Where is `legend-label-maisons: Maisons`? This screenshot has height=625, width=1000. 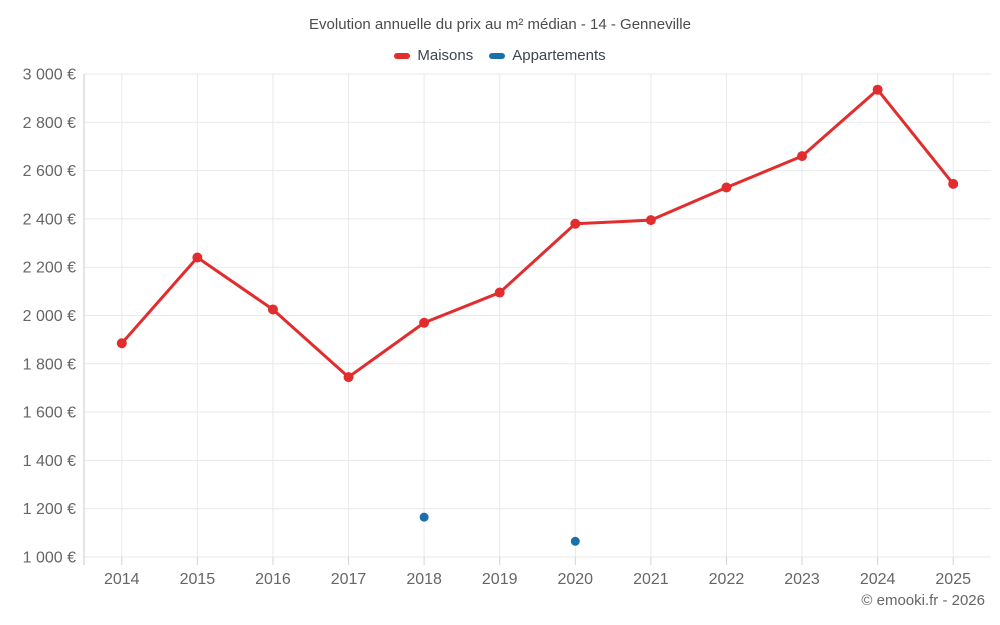
legend-label-maisons: Maisons is located at coordinates (445, 55).